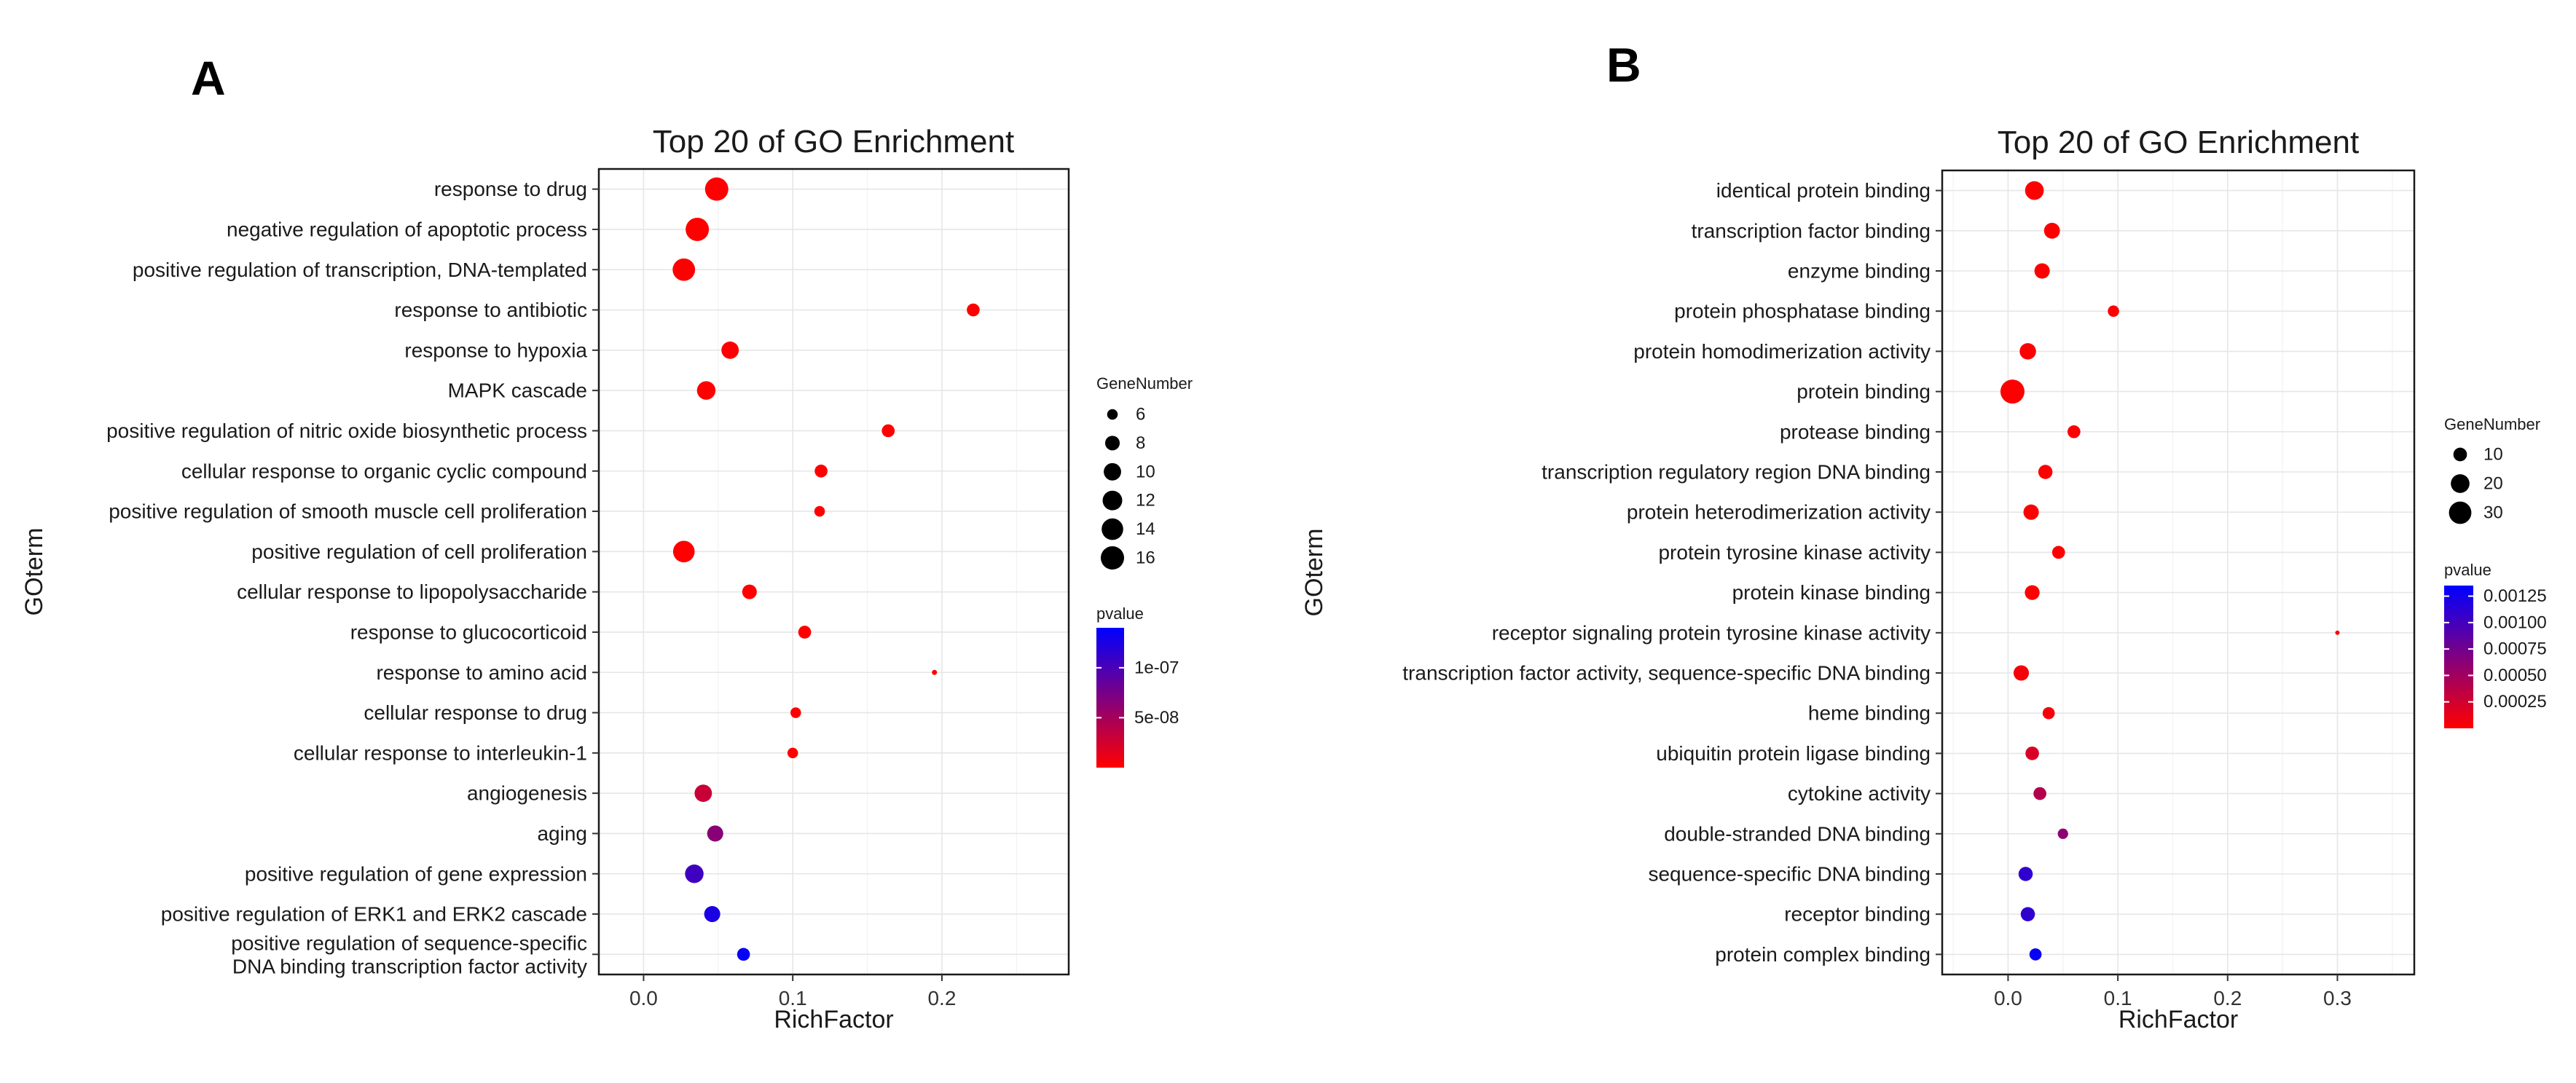 The width and height of the screenshot is (2576, 1083). What do you see at coordinates (475, 712) in the screenshot?
I see `panel-a-term-label: cellular response to drug` at bounding box center [475, 712].